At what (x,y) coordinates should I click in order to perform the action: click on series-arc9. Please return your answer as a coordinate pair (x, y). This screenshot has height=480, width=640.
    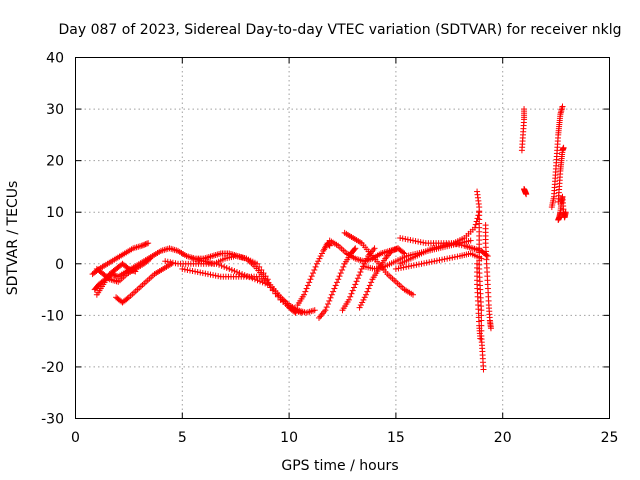
    Looking at the image, I should click on (313, 274).